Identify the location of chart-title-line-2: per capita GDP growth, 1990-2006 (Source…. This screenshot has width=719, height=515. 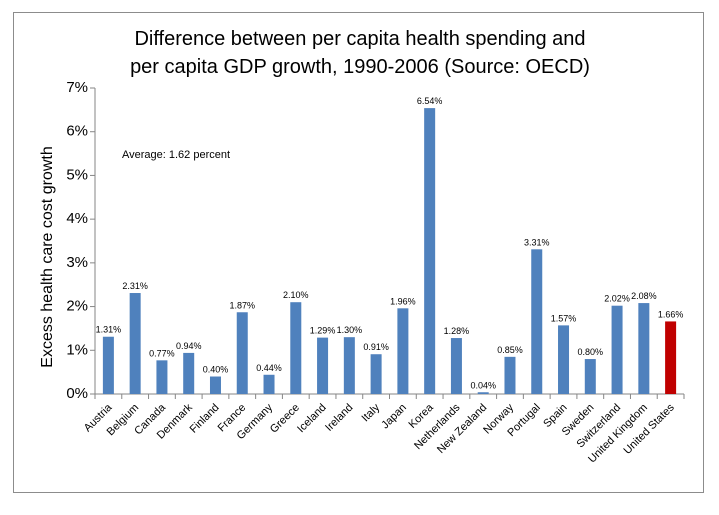
(360, 67).